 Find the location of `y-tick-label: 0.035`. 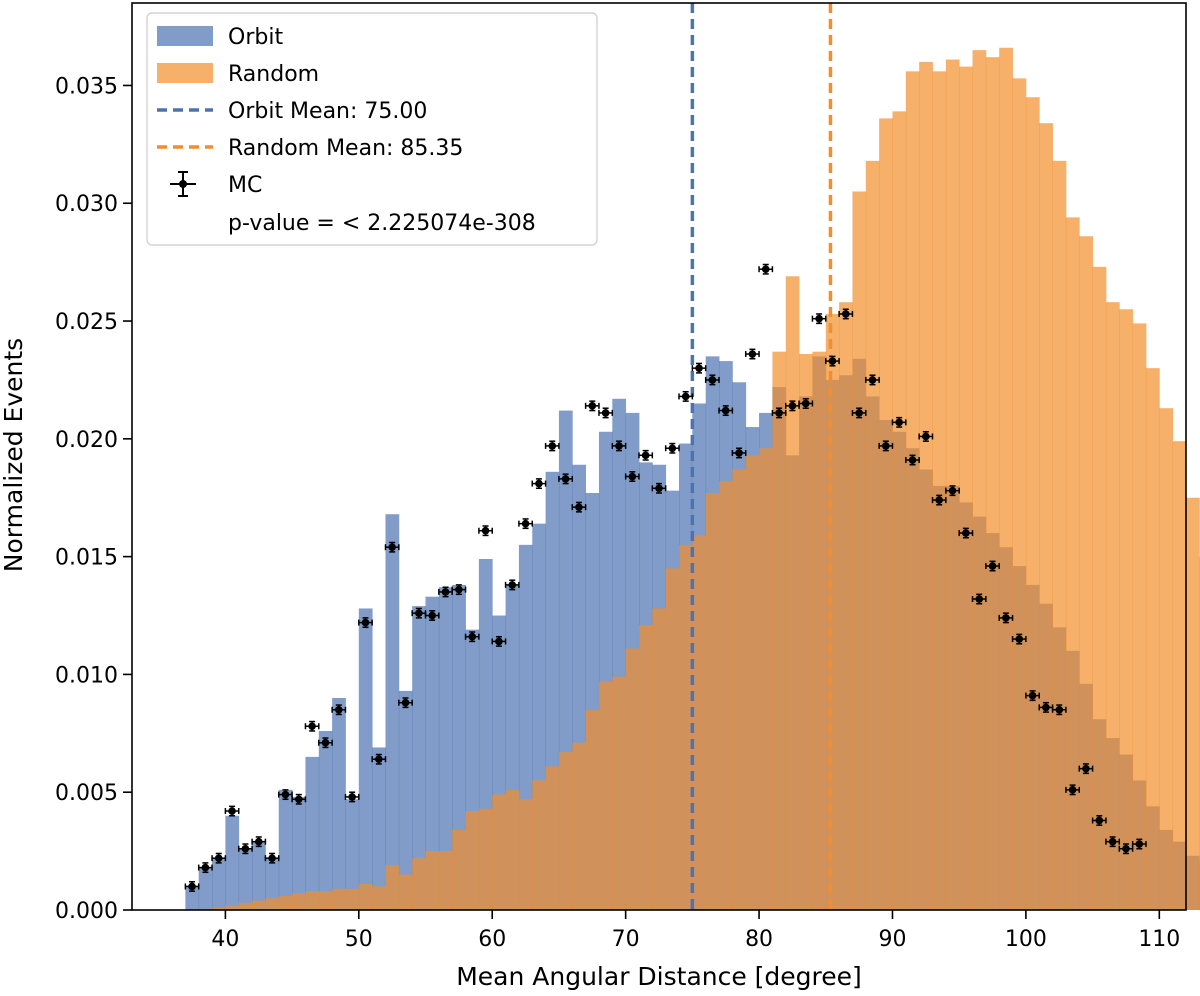

y-tick-label: 0.035 is located at coordinates (86, 86).